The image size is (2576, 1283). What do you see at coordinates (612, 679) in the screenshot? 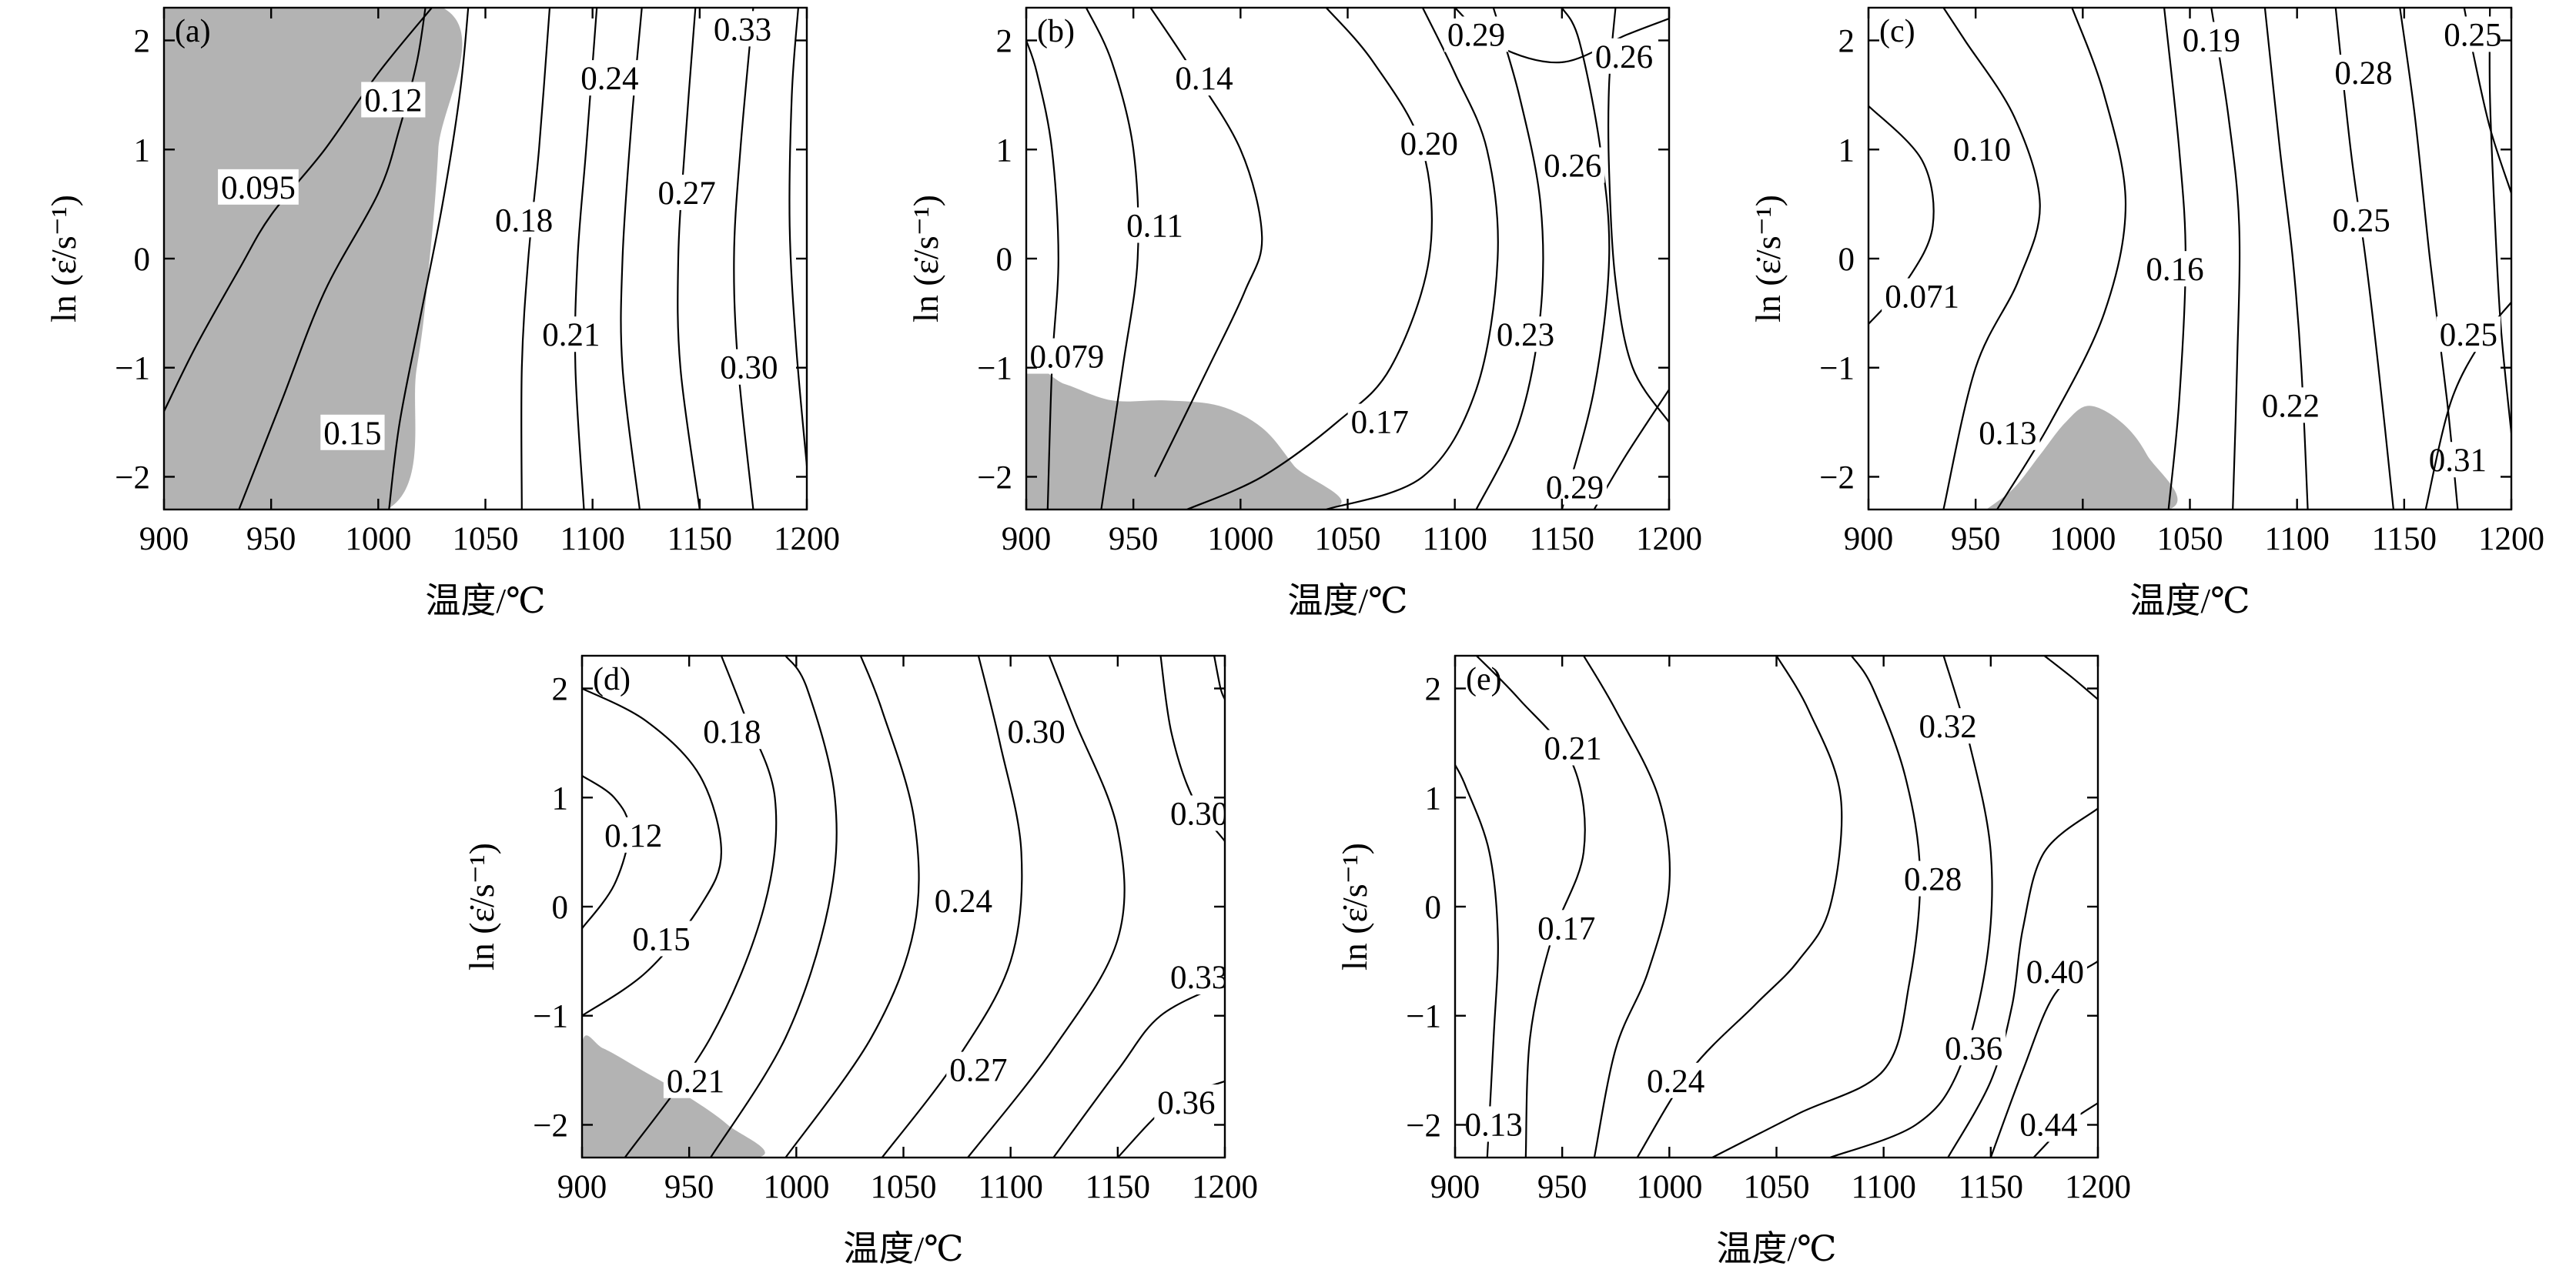
I see `panel-label: (d)` at bounding box center [612, 679].